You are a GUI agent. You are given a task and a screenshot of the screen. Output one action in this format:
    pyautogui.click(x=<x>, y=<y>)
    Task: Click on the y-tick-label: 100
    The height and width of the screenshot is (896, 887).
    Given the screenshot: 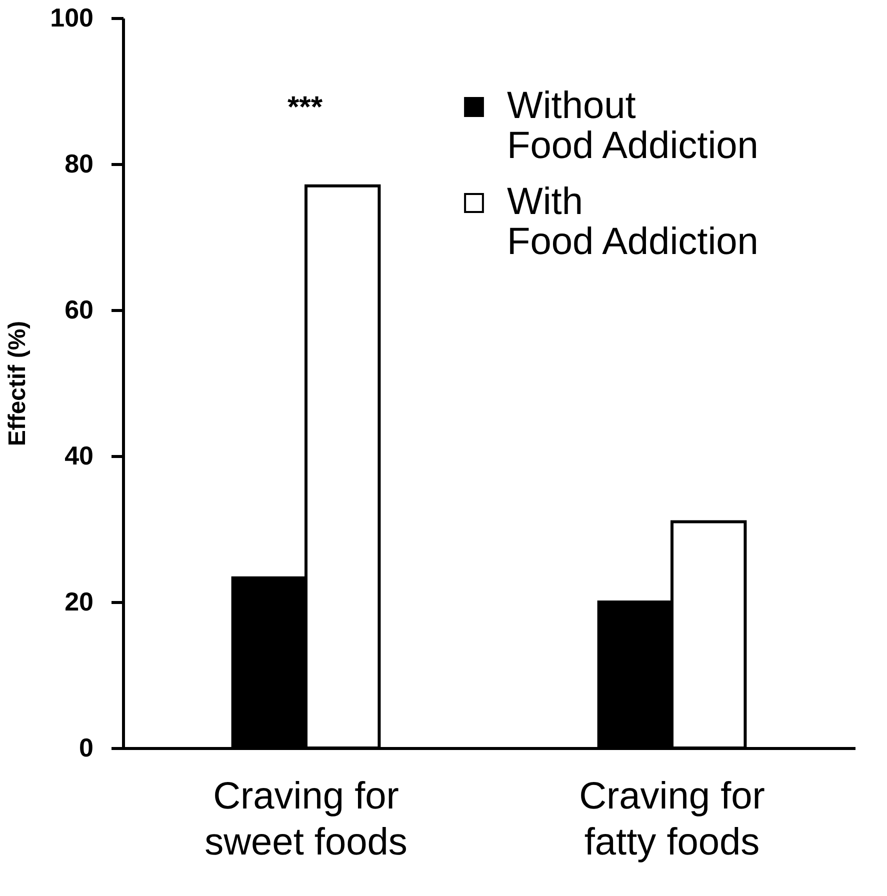 What is the action you would take?
    pyautogui.click(x=72, y=17)
    